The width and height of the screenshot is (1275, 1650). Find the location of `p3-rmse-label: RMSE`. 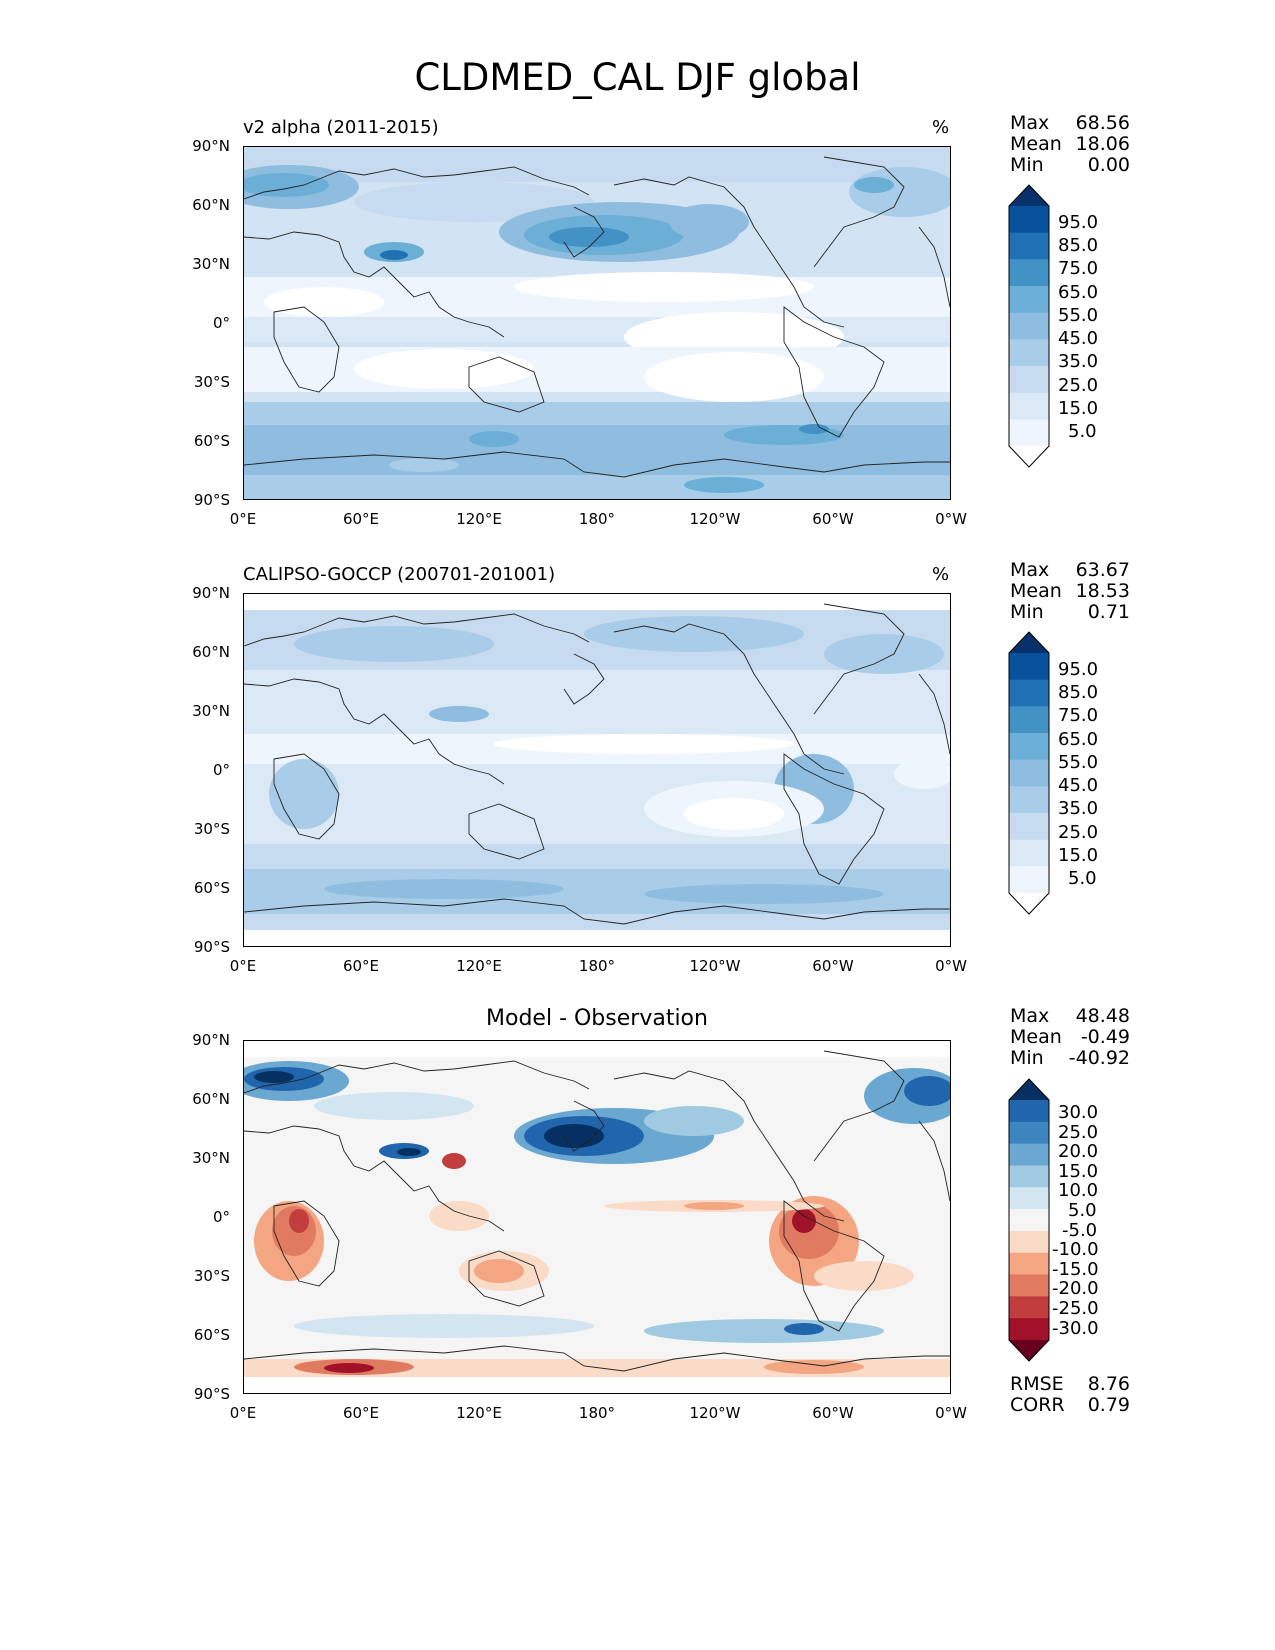

p3-rmse-label: RMSE is located at coordinates (1037, 1384).